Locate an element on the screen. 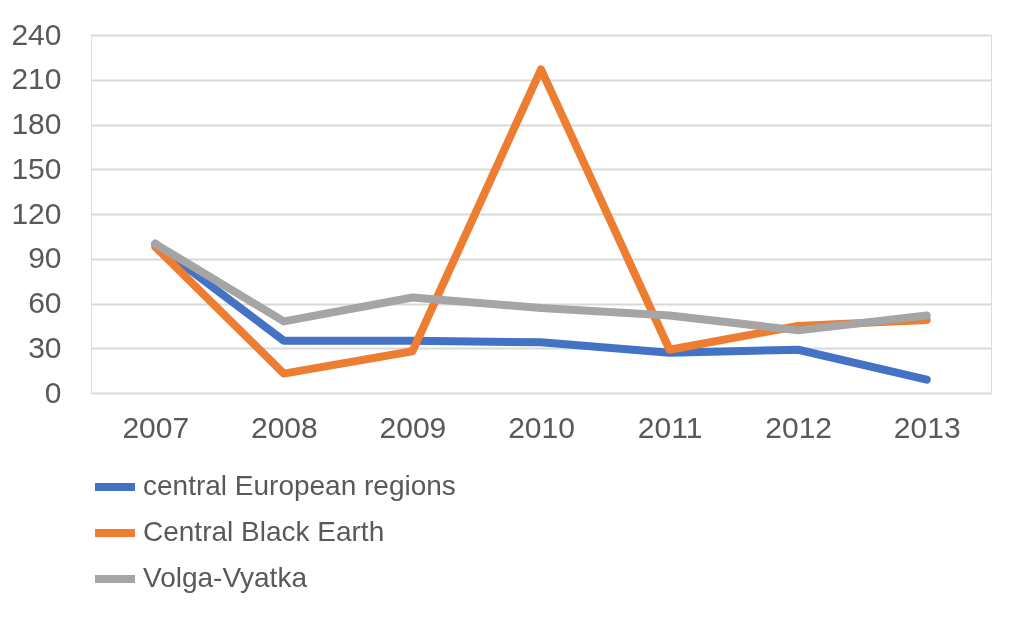 This screenshot has height=621, width=1032. y-tick-label: 90 is located at coordinates (45, 258).